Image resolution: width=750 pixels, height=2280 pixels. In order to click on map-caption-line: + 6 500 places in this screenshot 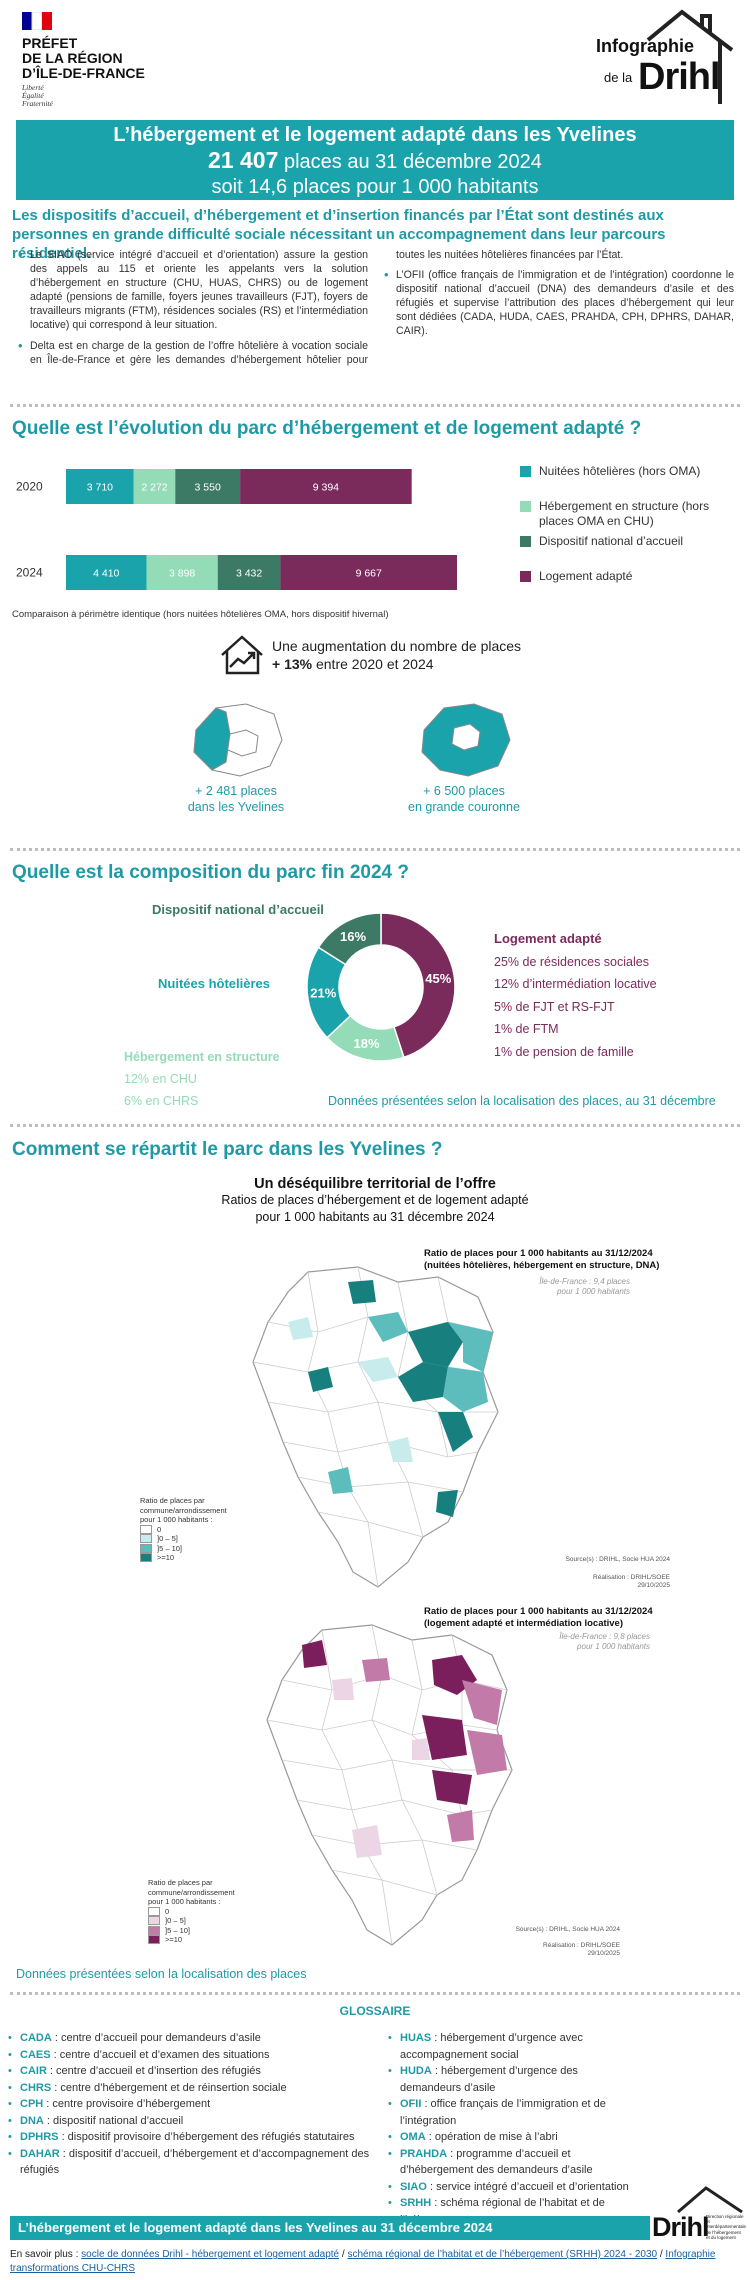, I will do `click(464, 791)`.